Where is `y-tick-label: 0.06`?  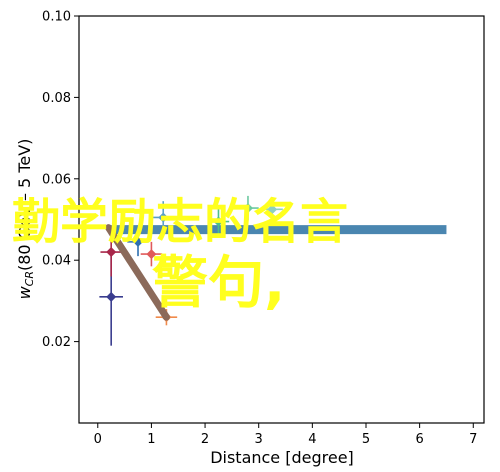 y-tick-label: 0.06 is located at coordinates (56, 179).